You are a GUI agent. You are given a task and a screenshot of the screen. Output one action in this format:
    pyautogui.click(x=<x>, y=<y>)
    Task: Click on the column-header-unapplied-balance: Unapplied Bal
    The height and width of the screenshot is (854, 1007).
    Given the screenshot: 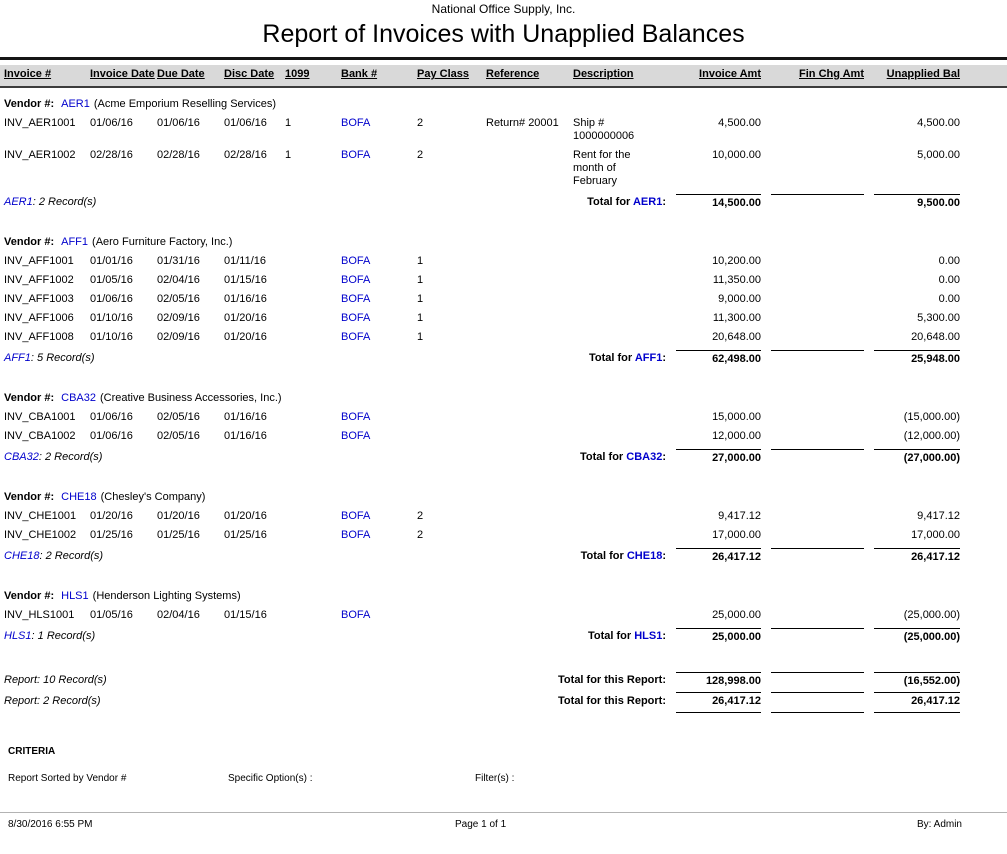 What is the action you would take?
    pyautogui.click(x=923, y=74)
    